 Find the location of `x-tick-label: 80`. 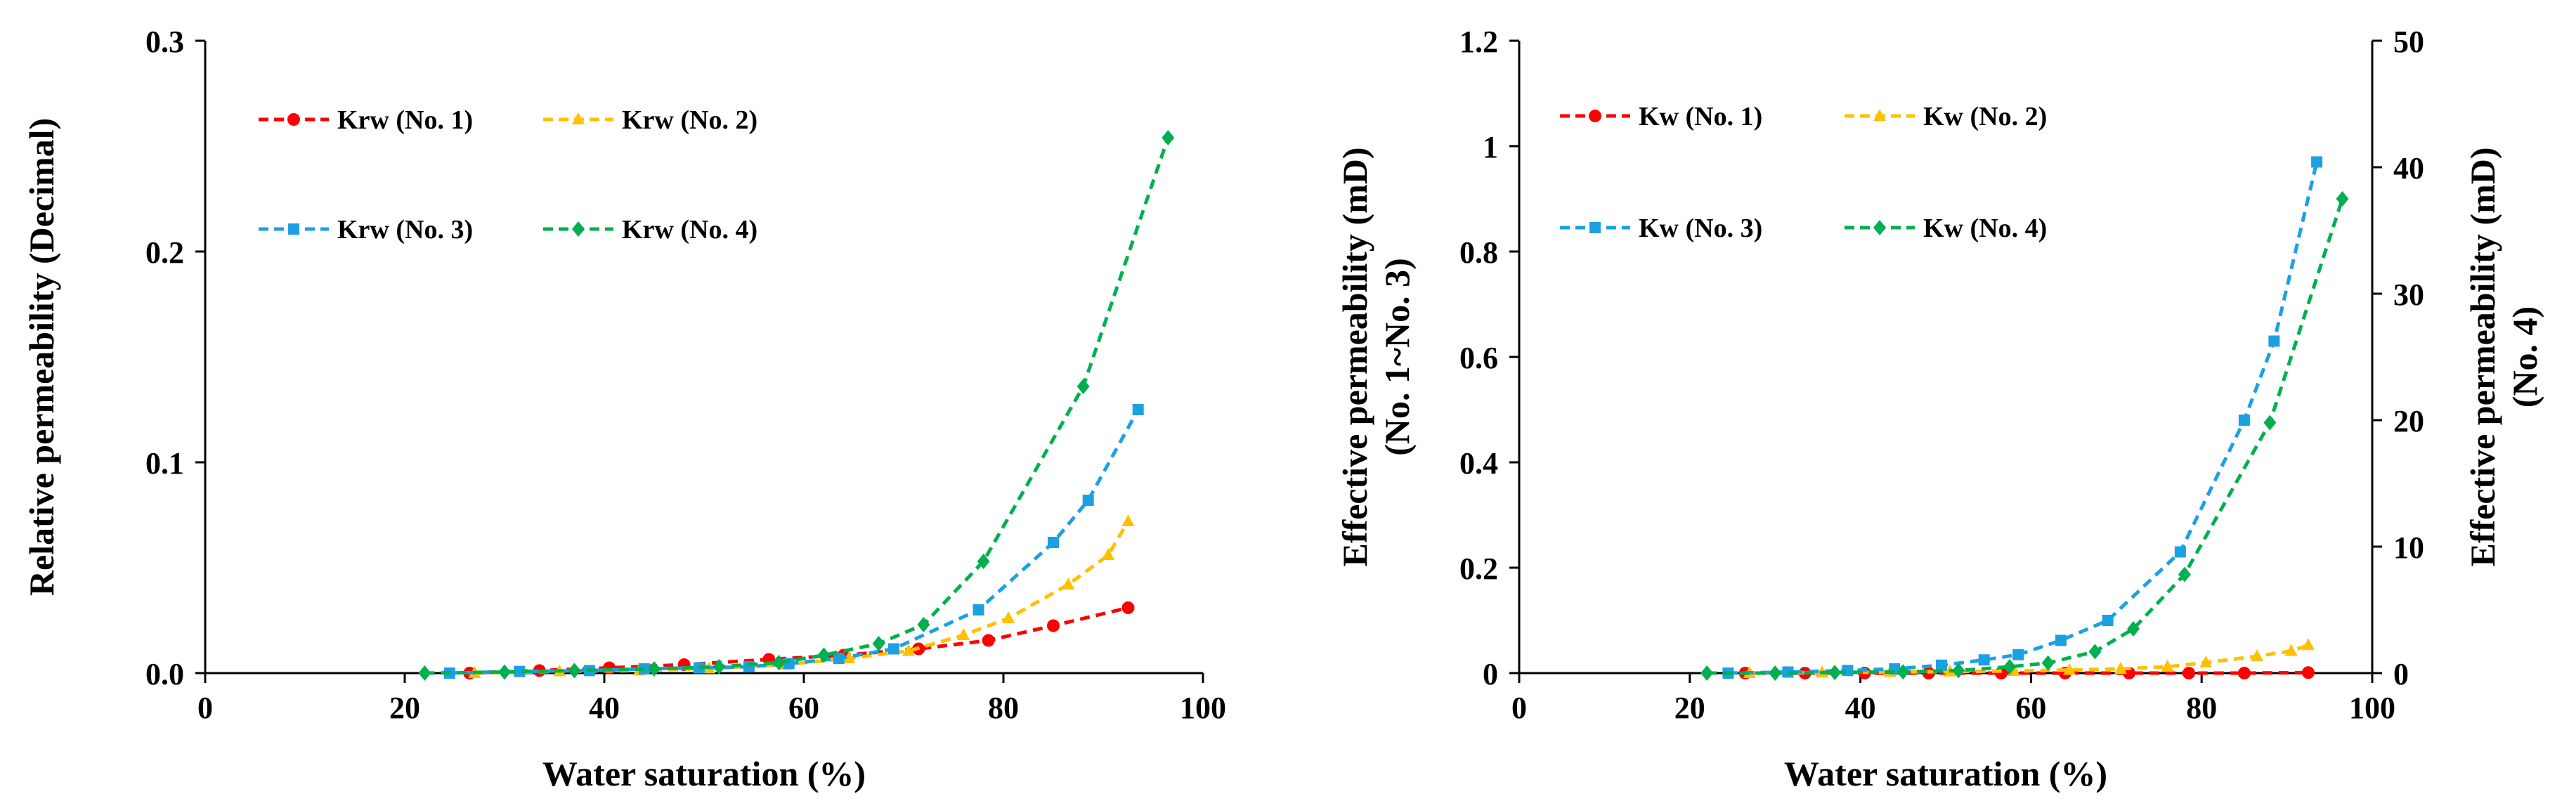

x-tick-label: 80 is located at coordinates (1003, 708).